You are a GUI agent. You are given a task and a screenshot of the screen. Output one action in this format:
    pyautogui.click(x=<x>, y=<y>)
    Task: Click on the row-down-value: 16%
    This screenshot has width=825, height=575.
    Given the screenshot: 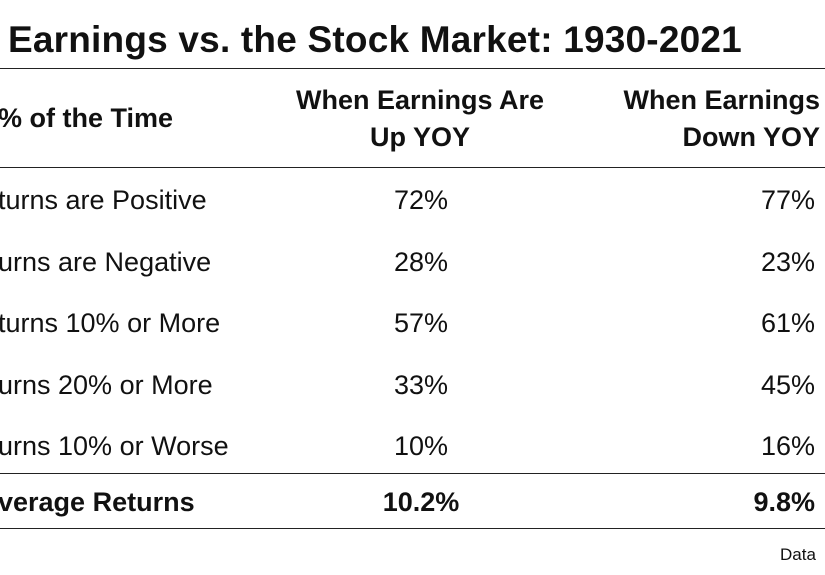 What is the action you would take?
    pyautogui.click(x=787, y=446)
    